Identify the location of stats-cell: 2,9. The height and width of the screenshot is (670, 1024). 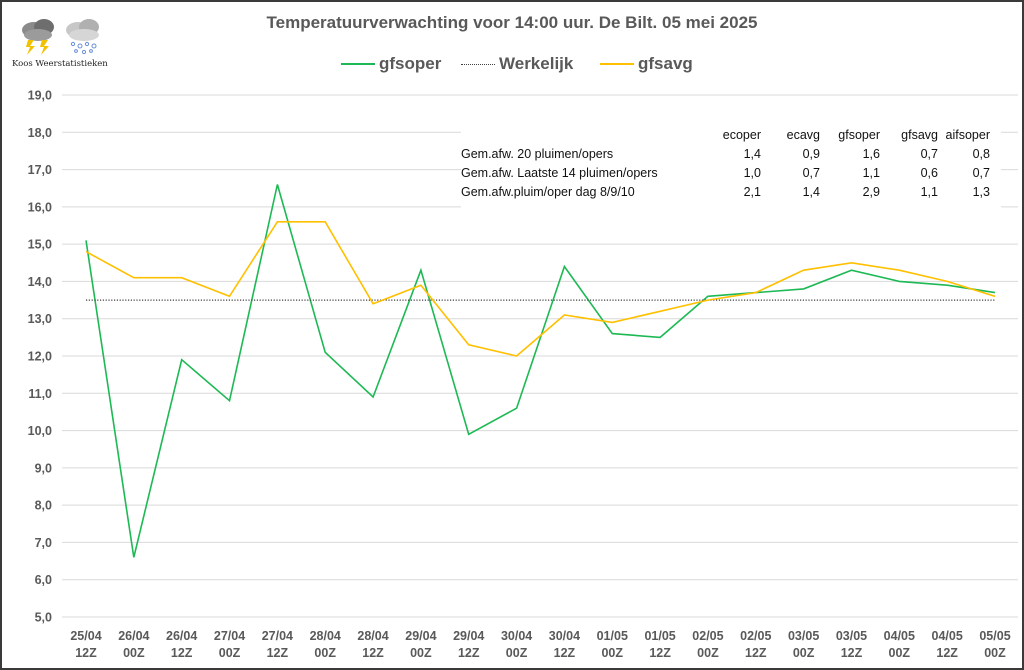
(871, 192).